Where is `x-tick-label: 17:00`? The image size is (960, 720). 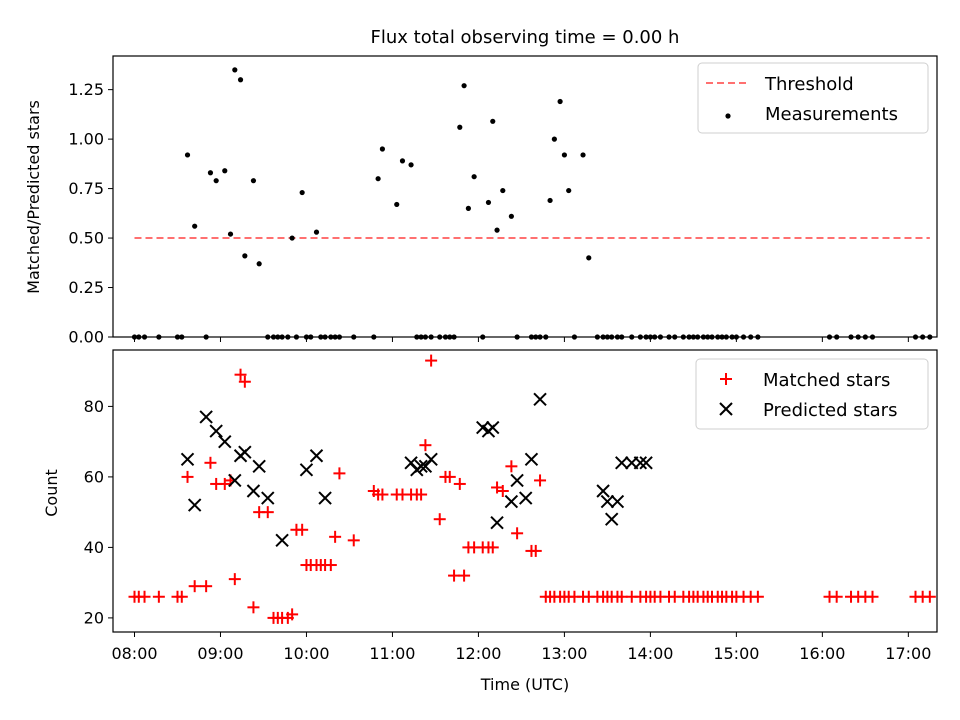 x-tick-label: 17:00 is located at coordinates (908, 653).